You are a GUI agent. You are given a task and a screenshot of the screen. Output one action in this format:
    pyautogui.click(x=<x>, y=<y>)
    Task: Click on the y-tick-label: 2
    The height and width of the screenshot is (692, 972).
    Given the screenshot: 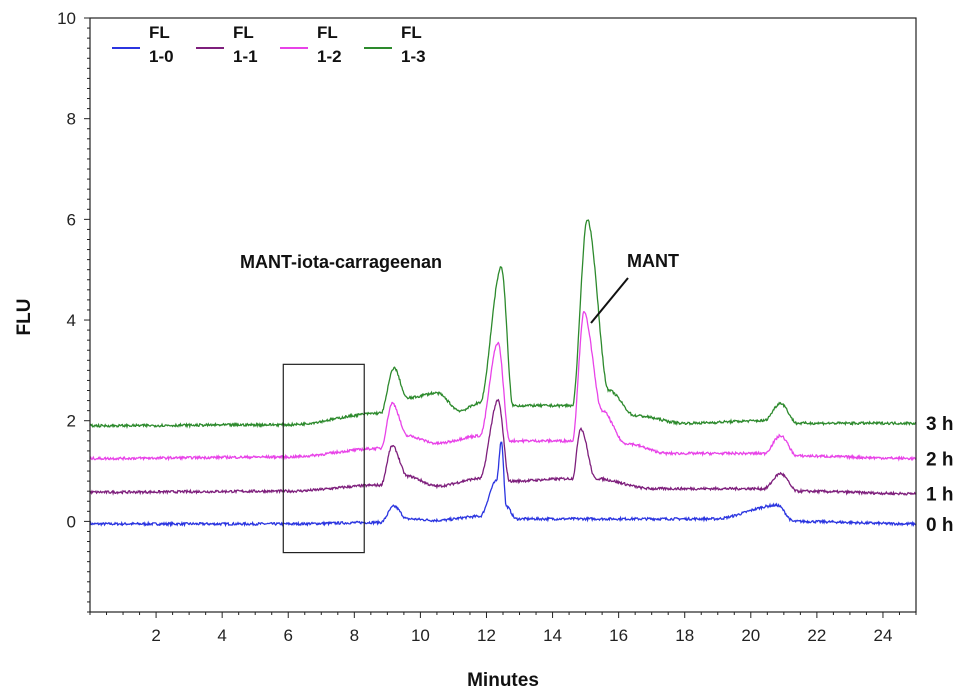 What is the action you would take?
    pyautogui.click(x=71, y=421)
    